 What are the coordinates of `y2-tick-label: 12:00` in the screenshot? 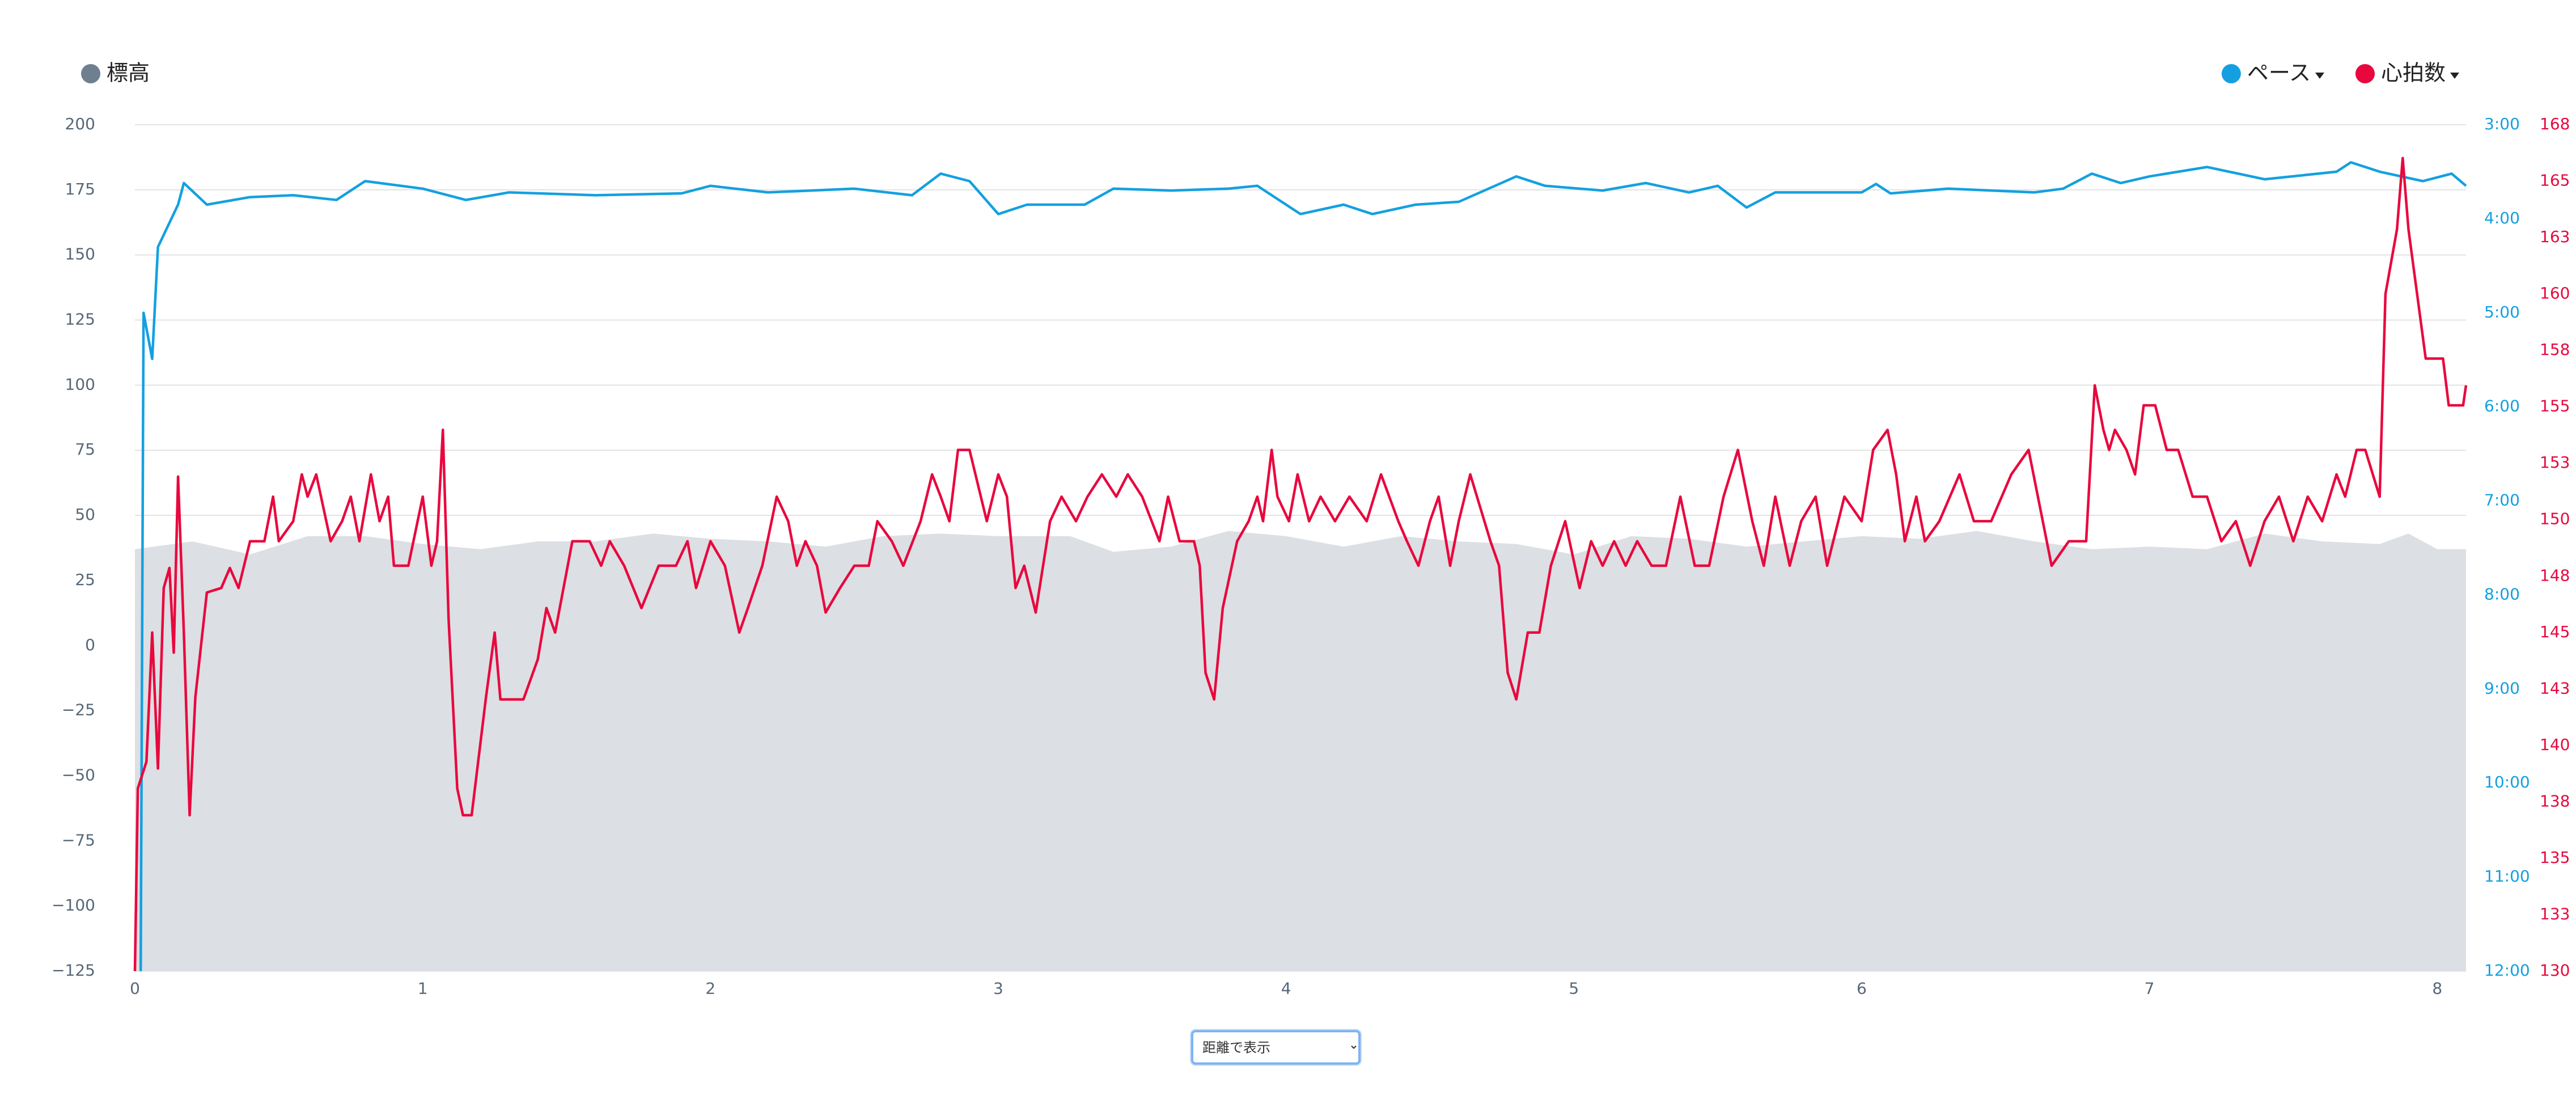 It's located at (2507, 970).